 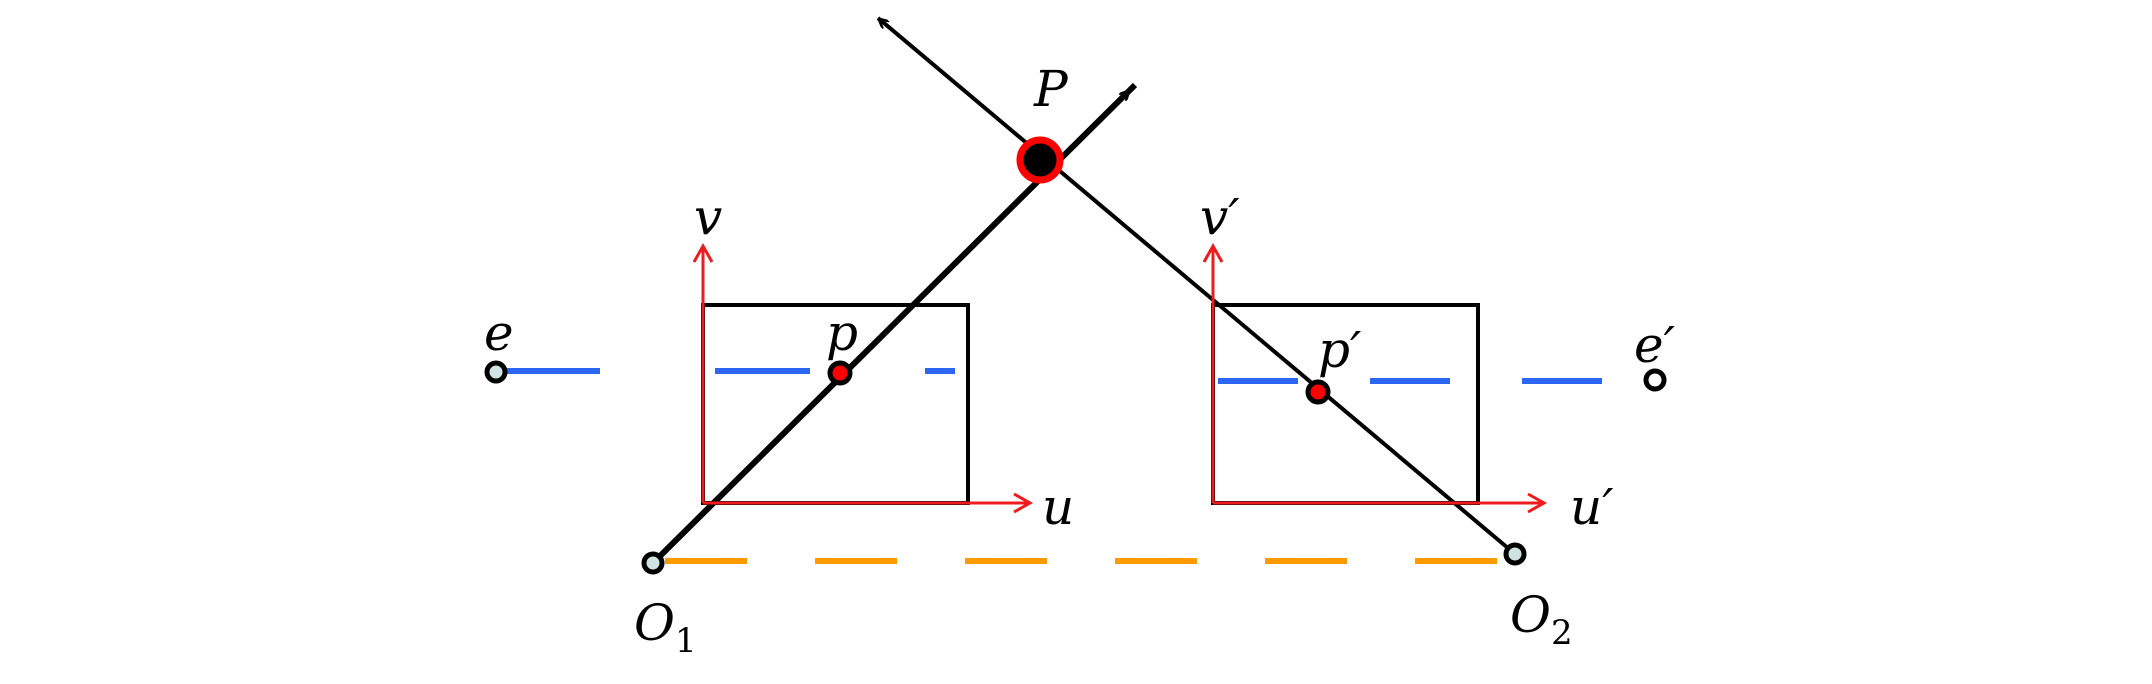 What do you see at coordinates (496, 372) in the screenshot?
I see `epipole-e` at bounding box center [496, 372].